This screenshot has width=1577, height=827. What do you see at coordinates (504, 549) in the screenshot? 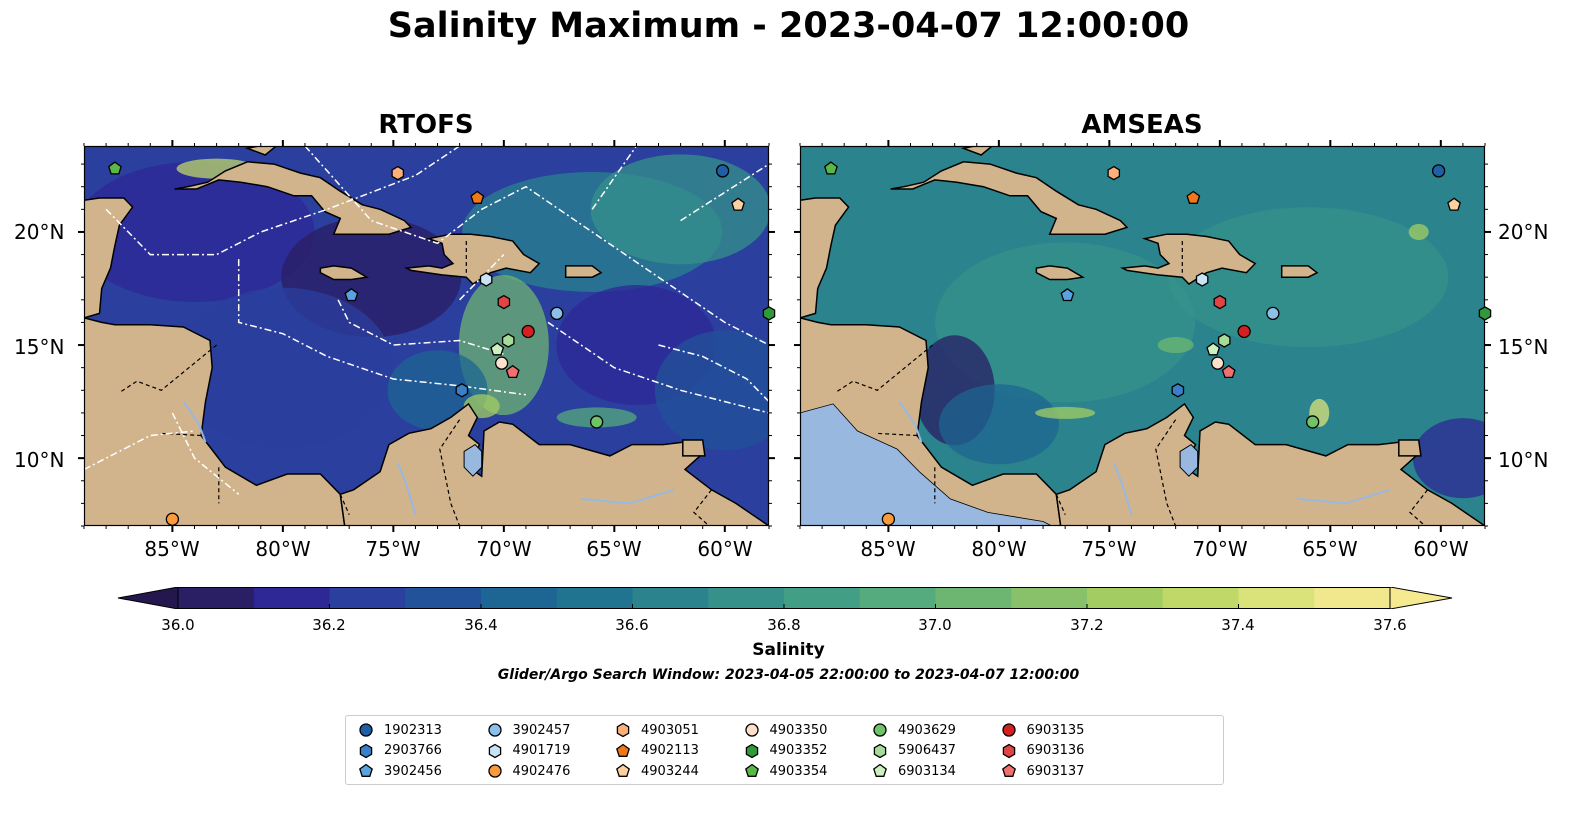
I see `lon-label-70w-rtofs: 70°W` at bounding box center [504, 549].